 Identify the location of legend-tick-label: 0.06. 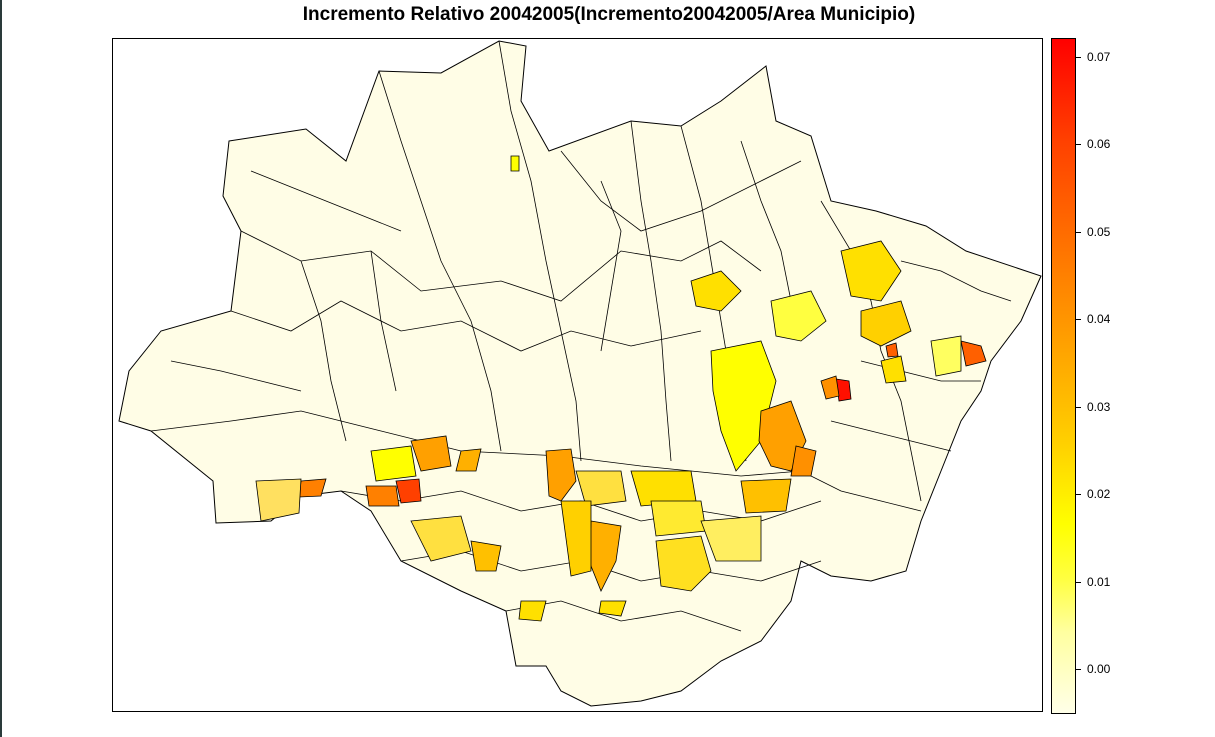
(1099, 144).